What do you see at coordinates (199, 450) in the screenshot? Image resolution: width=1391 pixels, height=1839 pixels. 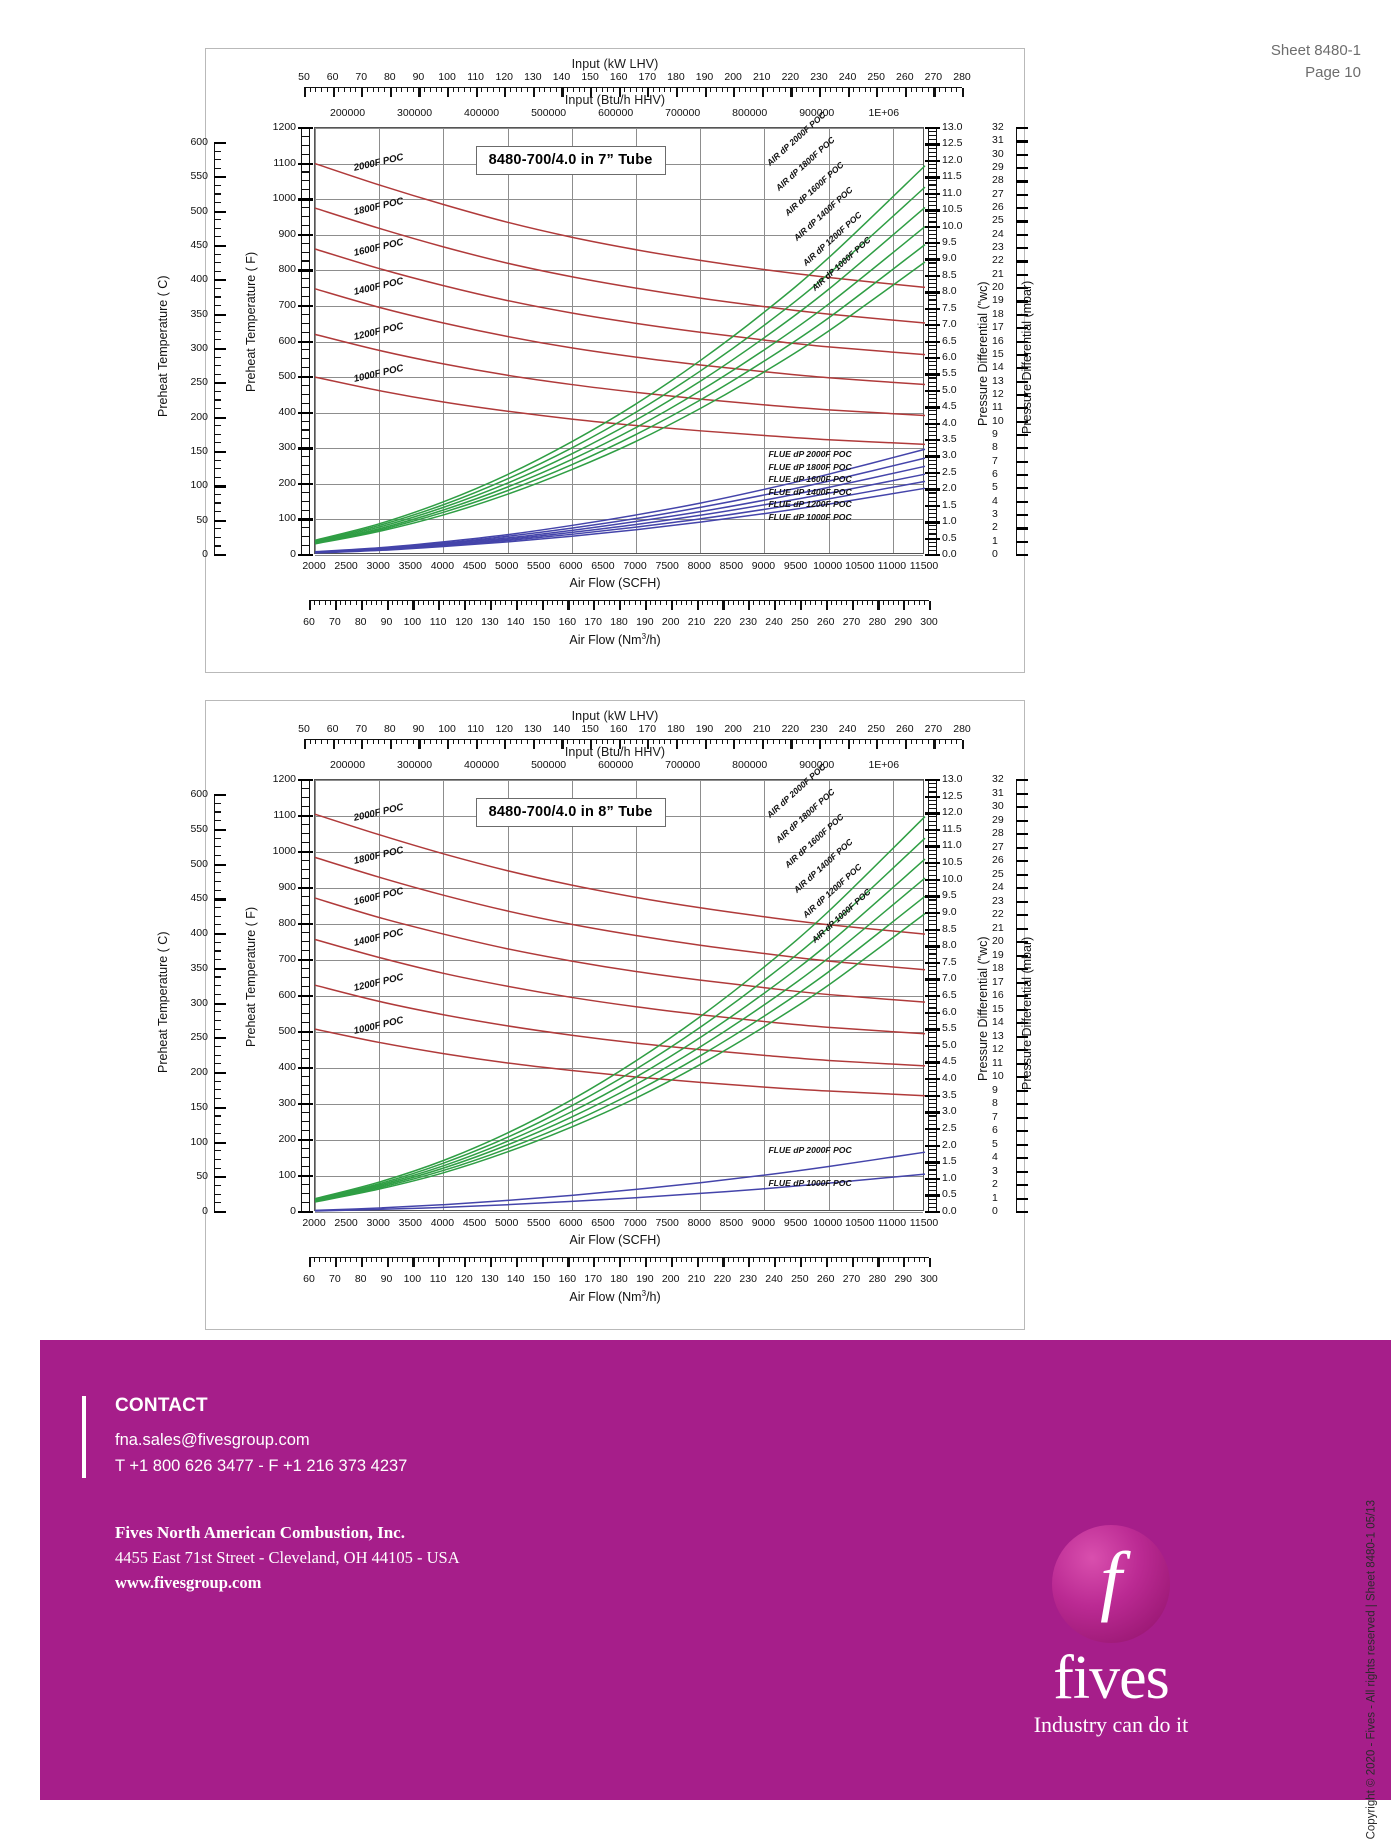 I see `left-axis-c-tick: 150` at bounding box center [199, 450].